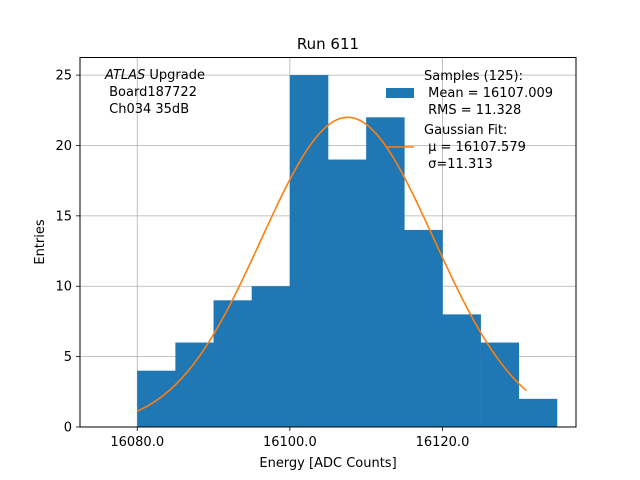 This screenshot has height=480, width=640. What do you see at coordinates (147, 109) in the screenshot?
I see `annotation-line-3: Ch034 35dB` at bounding box center [147, 109].